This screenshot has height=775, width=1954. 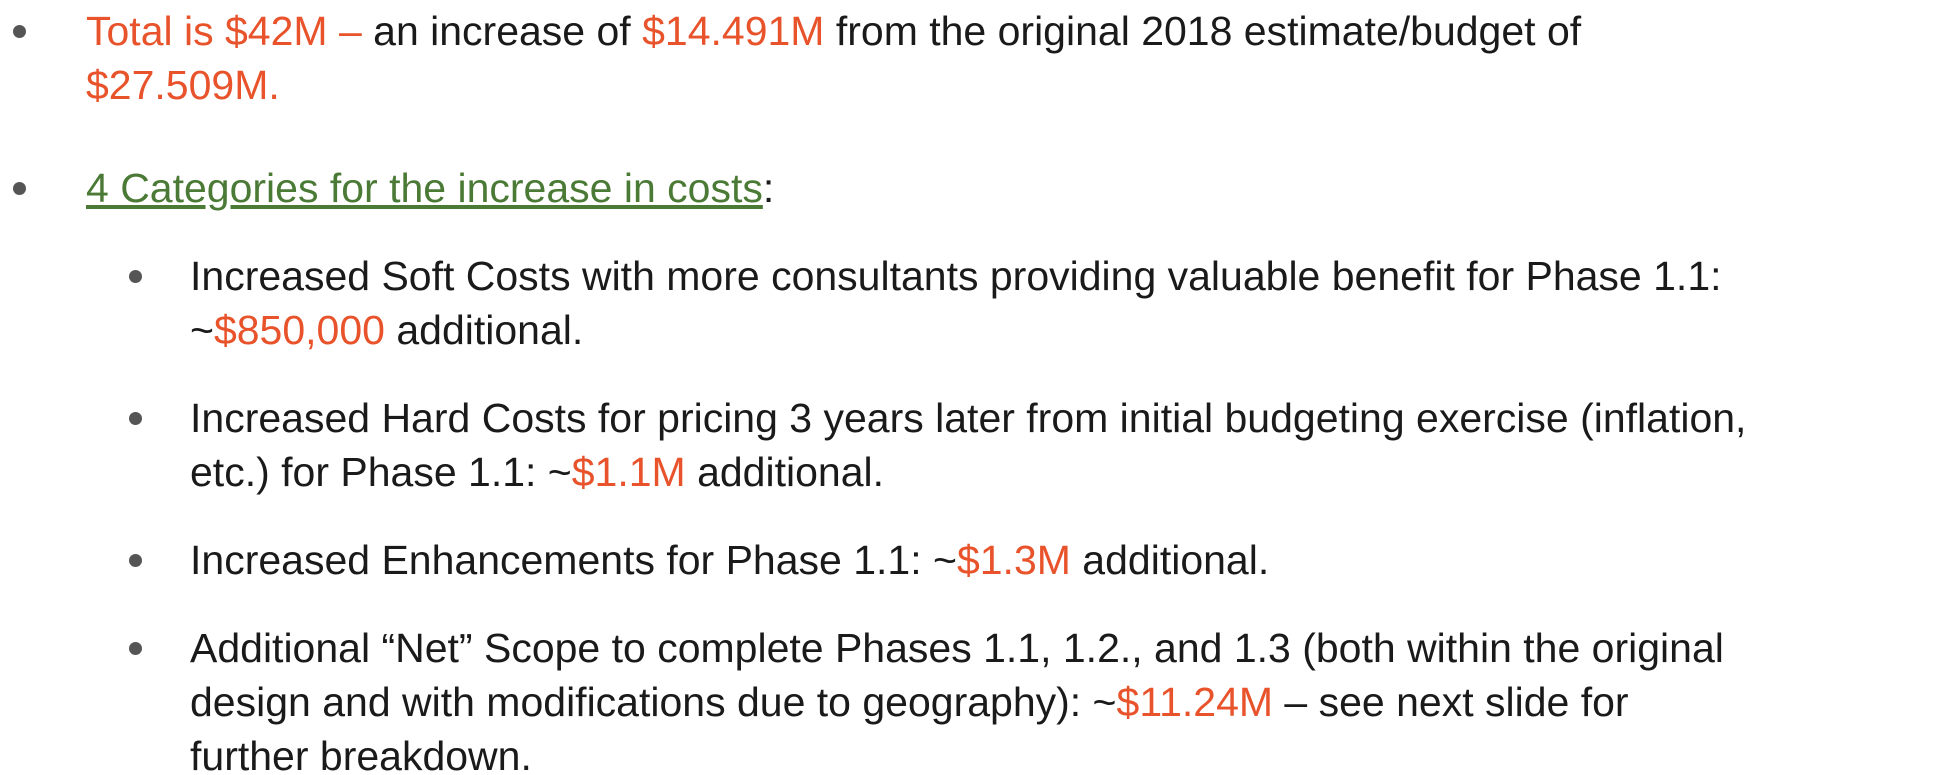 I want to click on text-run: $14.491M, so click(x=733, y=31).